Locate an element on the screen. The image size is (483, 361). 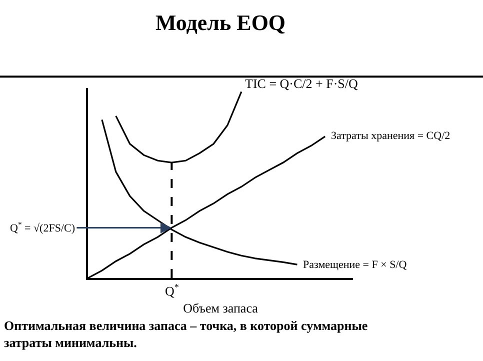
text: Q$^{*}$ is located at coordinates (172, 290).